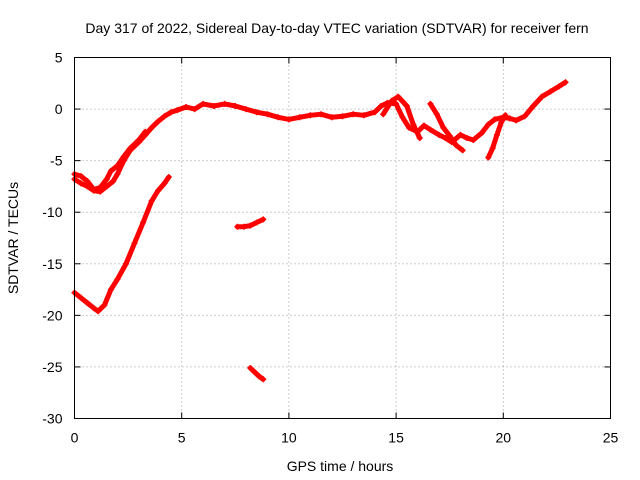 The width and height of the screenshot is (640, 480). Describe the element at coordinates (52, 315) in the screenshot. I see `y-tick-label: -20` at that location.